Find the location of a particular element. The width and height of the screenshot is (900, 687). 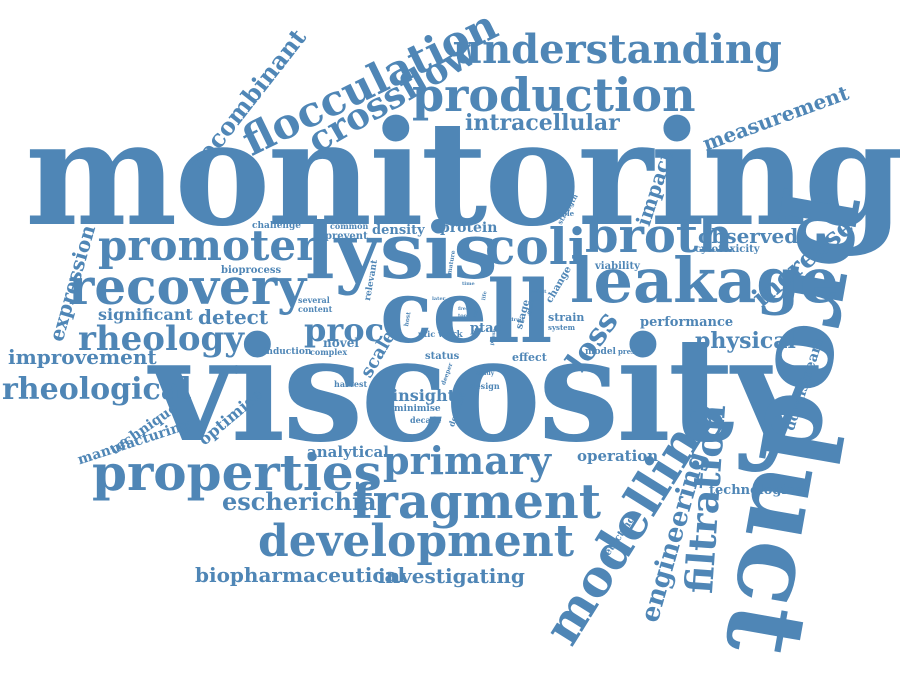

word-fresh: fresh is located at coordinates (465, 309).